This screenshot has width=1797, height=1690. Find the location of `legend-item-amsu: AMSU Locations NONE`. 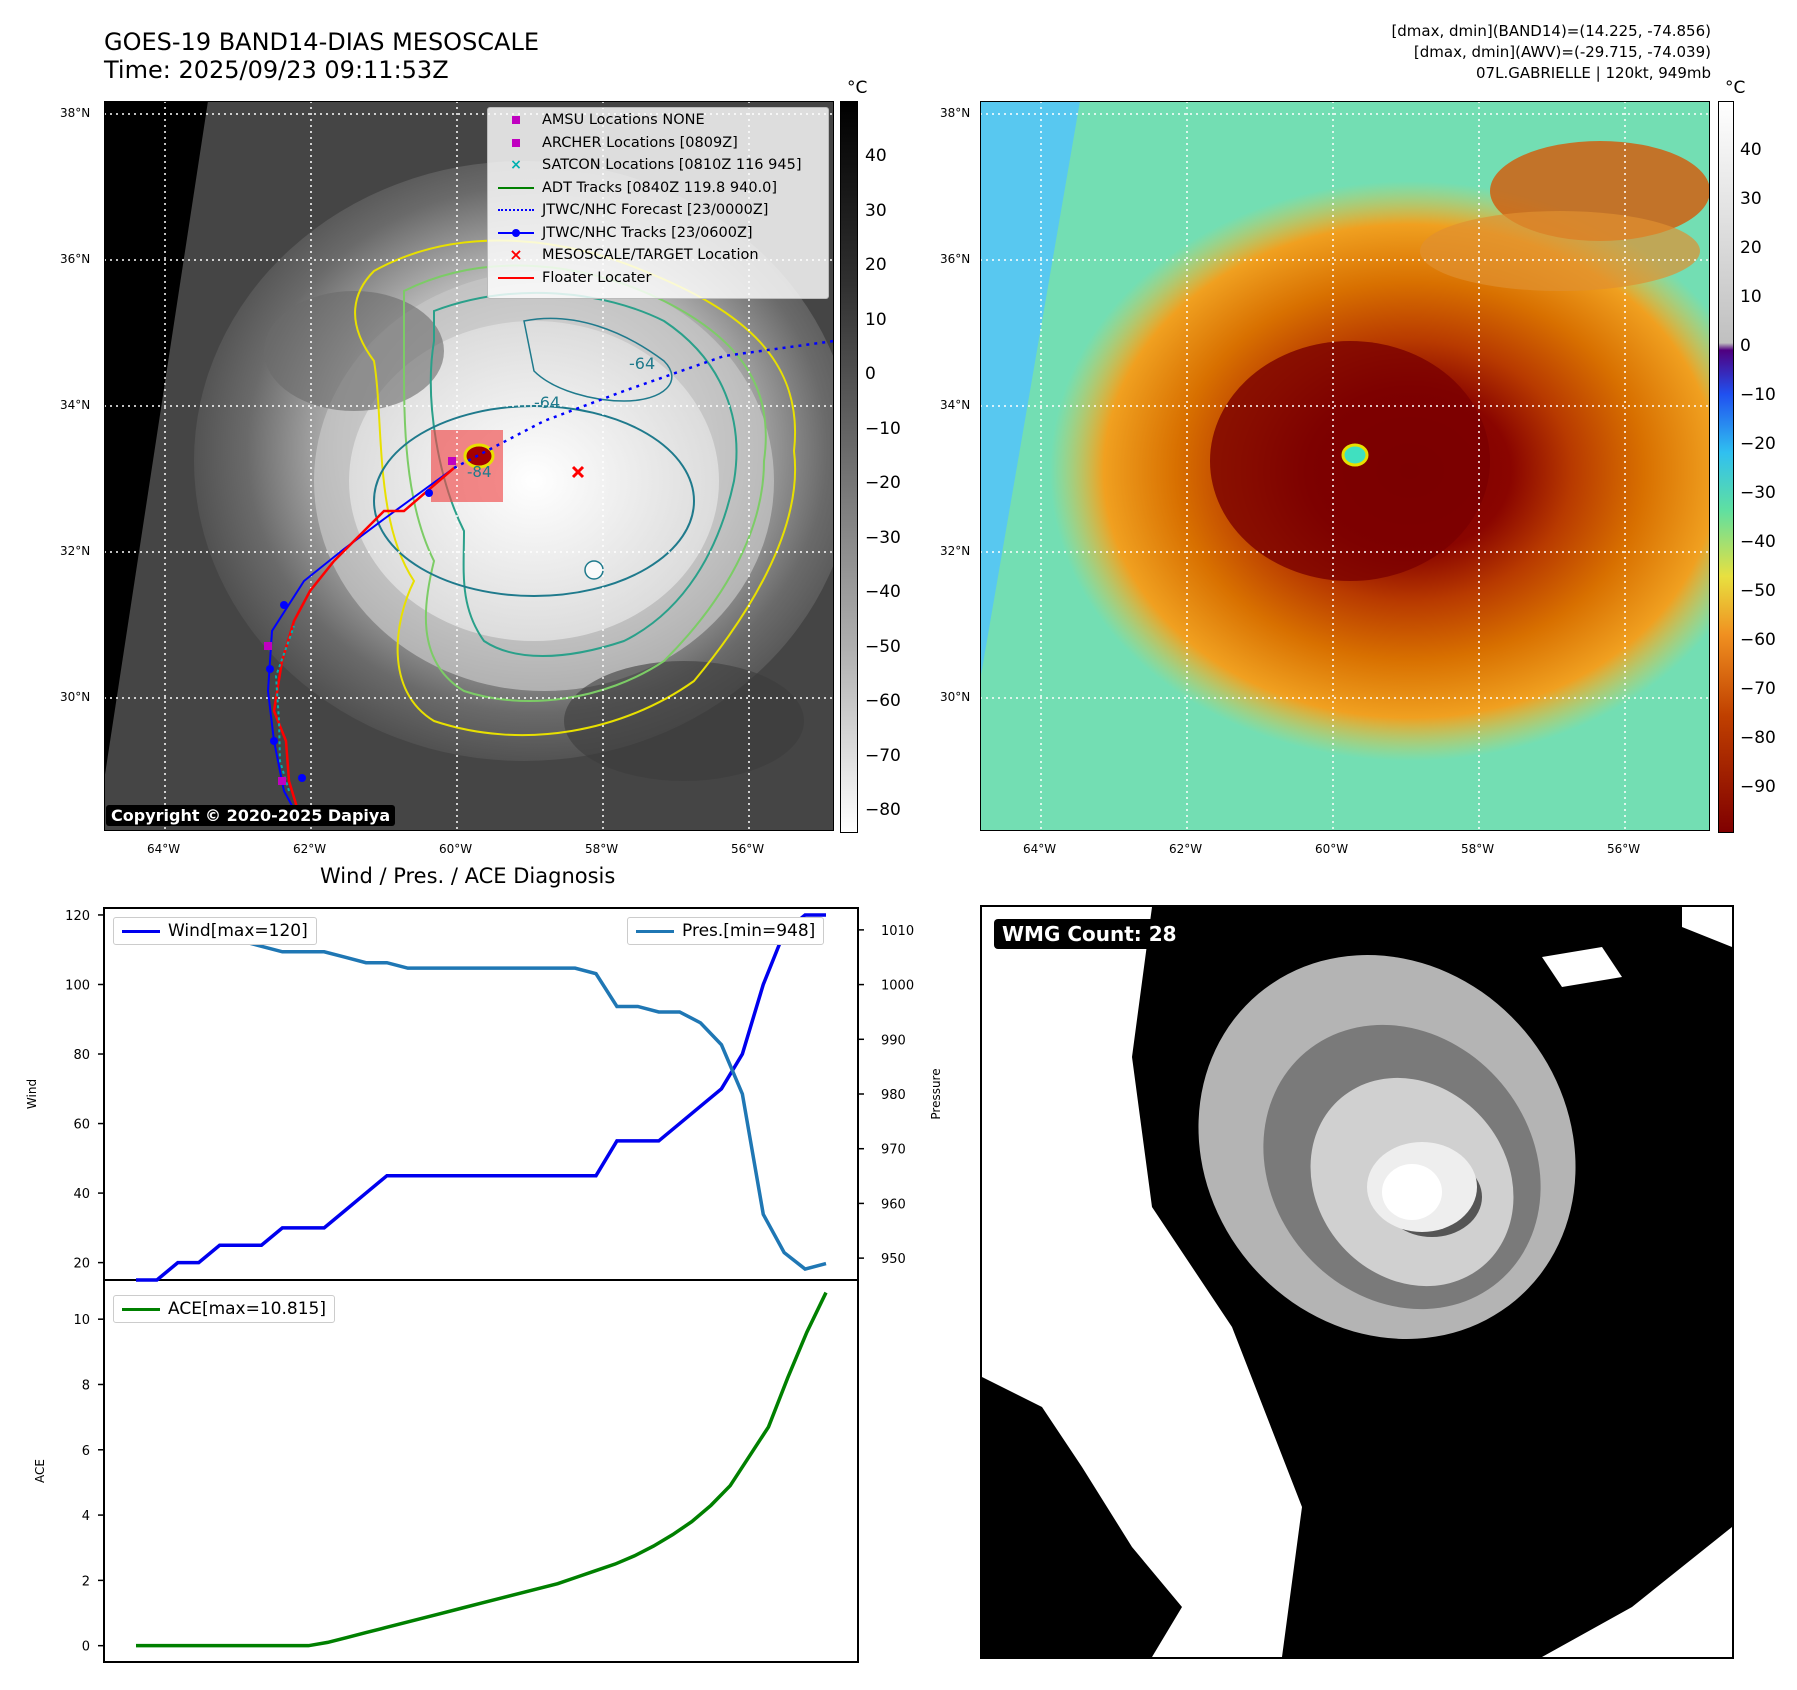

legend-item-amsu: AMSU Locations NONE is located at coordinates (600, 120).